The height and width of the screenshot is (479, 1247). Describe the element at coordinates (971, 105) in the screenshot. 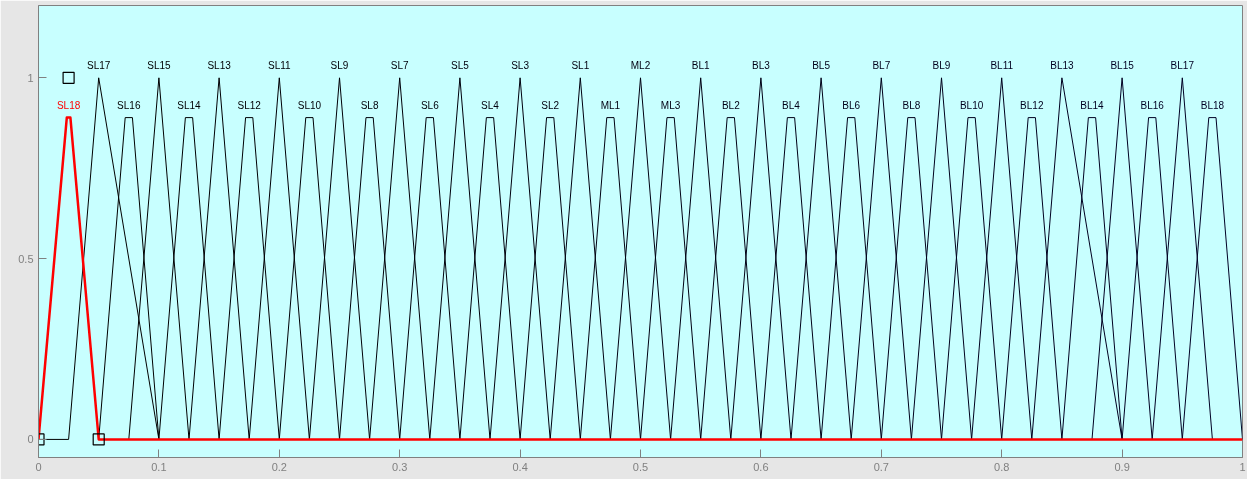

I see `series-label: BL10` at that location.